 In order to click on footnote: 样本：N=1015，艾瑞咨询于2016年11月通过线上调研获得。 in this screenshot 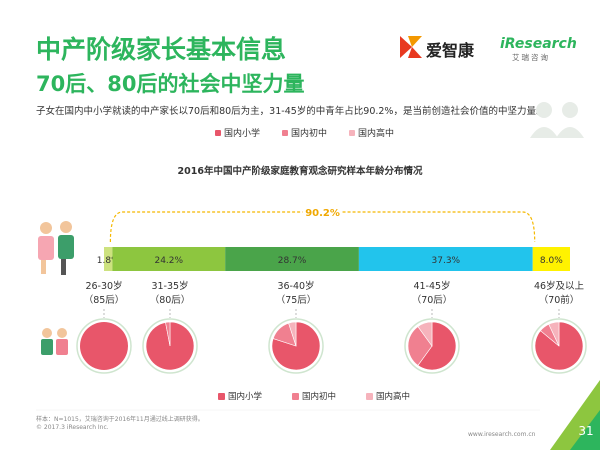, I will do `click(120, 419)`.